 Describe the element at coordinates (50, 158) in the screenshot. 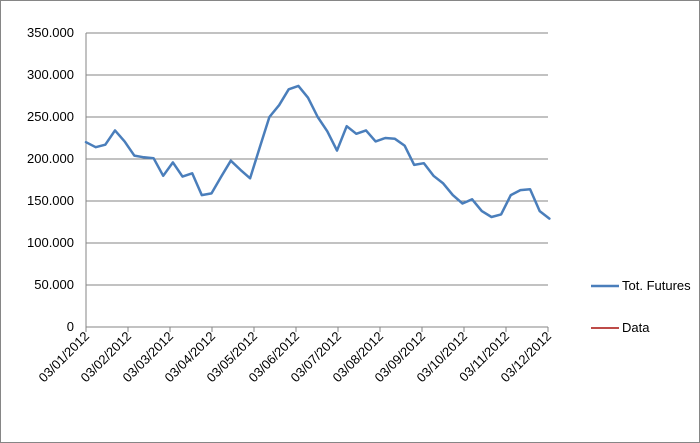

I see `y-tick-label: 200.000` at that location.